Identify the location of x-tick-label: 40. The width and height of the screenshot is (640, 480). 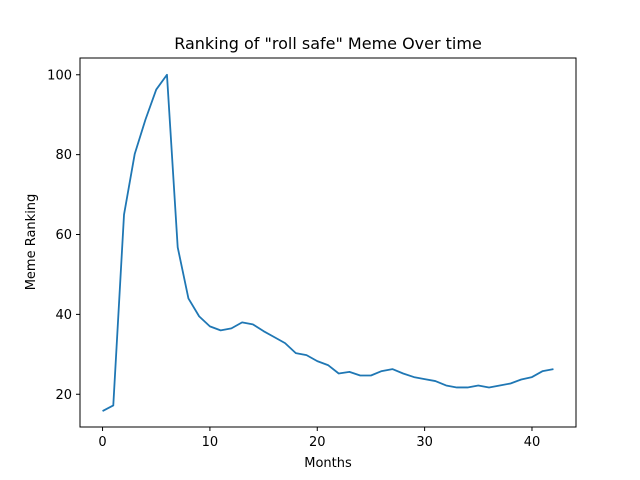
(532, 442).